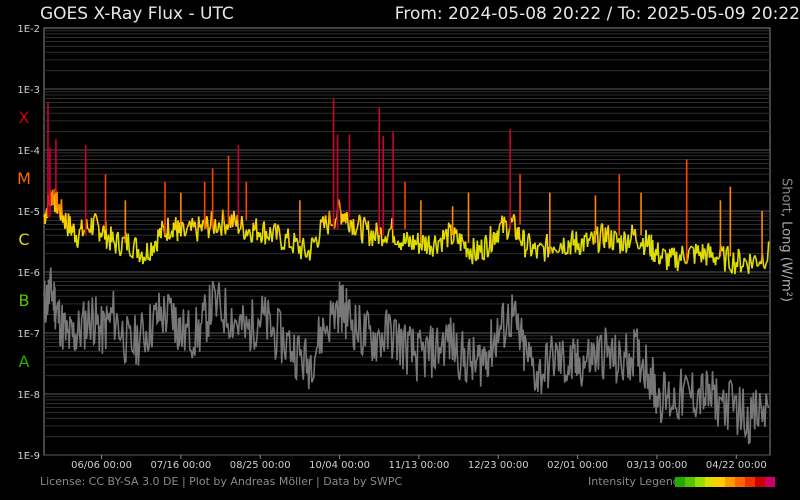  I want to click on flare-class-m: M, so click(24, 178).